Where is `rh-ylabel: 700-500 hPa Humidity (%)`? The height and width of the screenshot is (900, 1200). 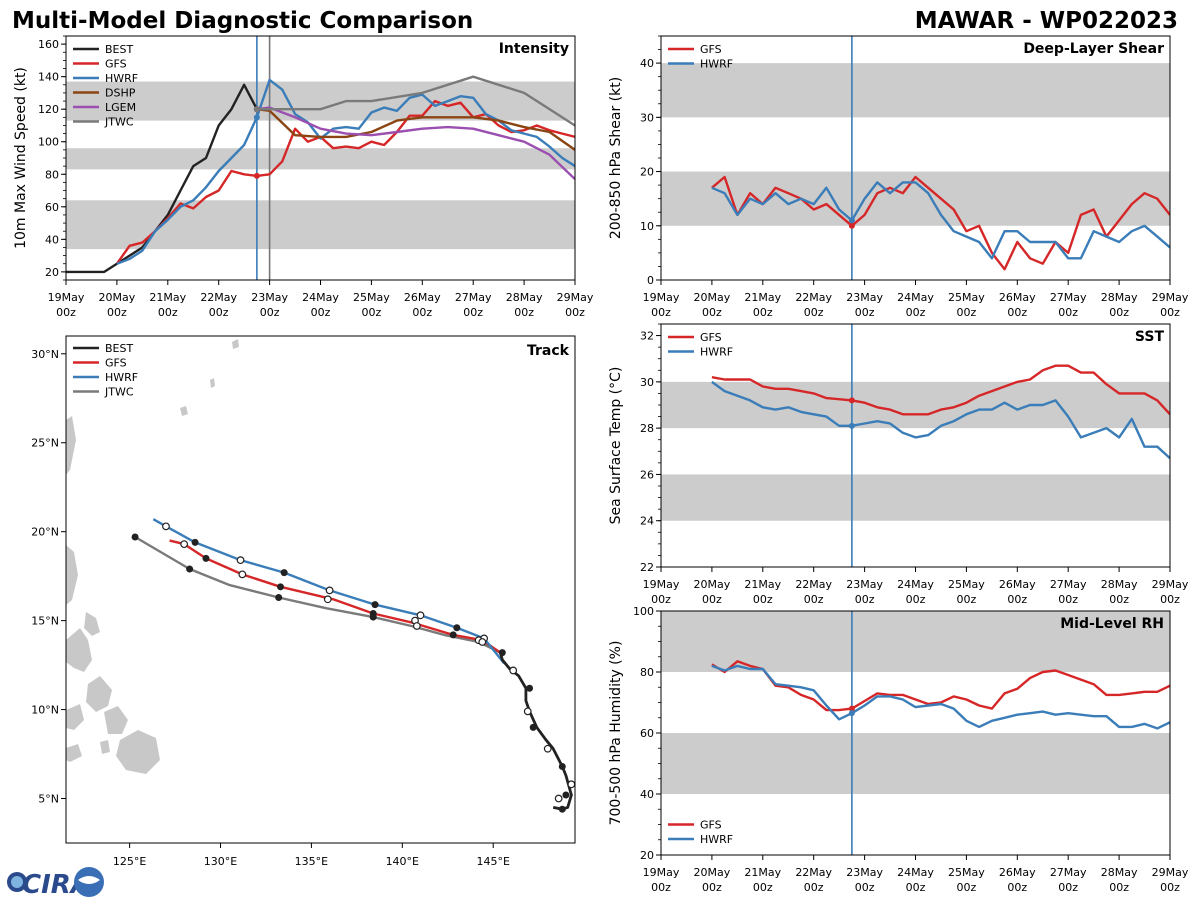
rh-ylabel: 700-500 hPa Humidity (%) is located at coordinates (616, 733).